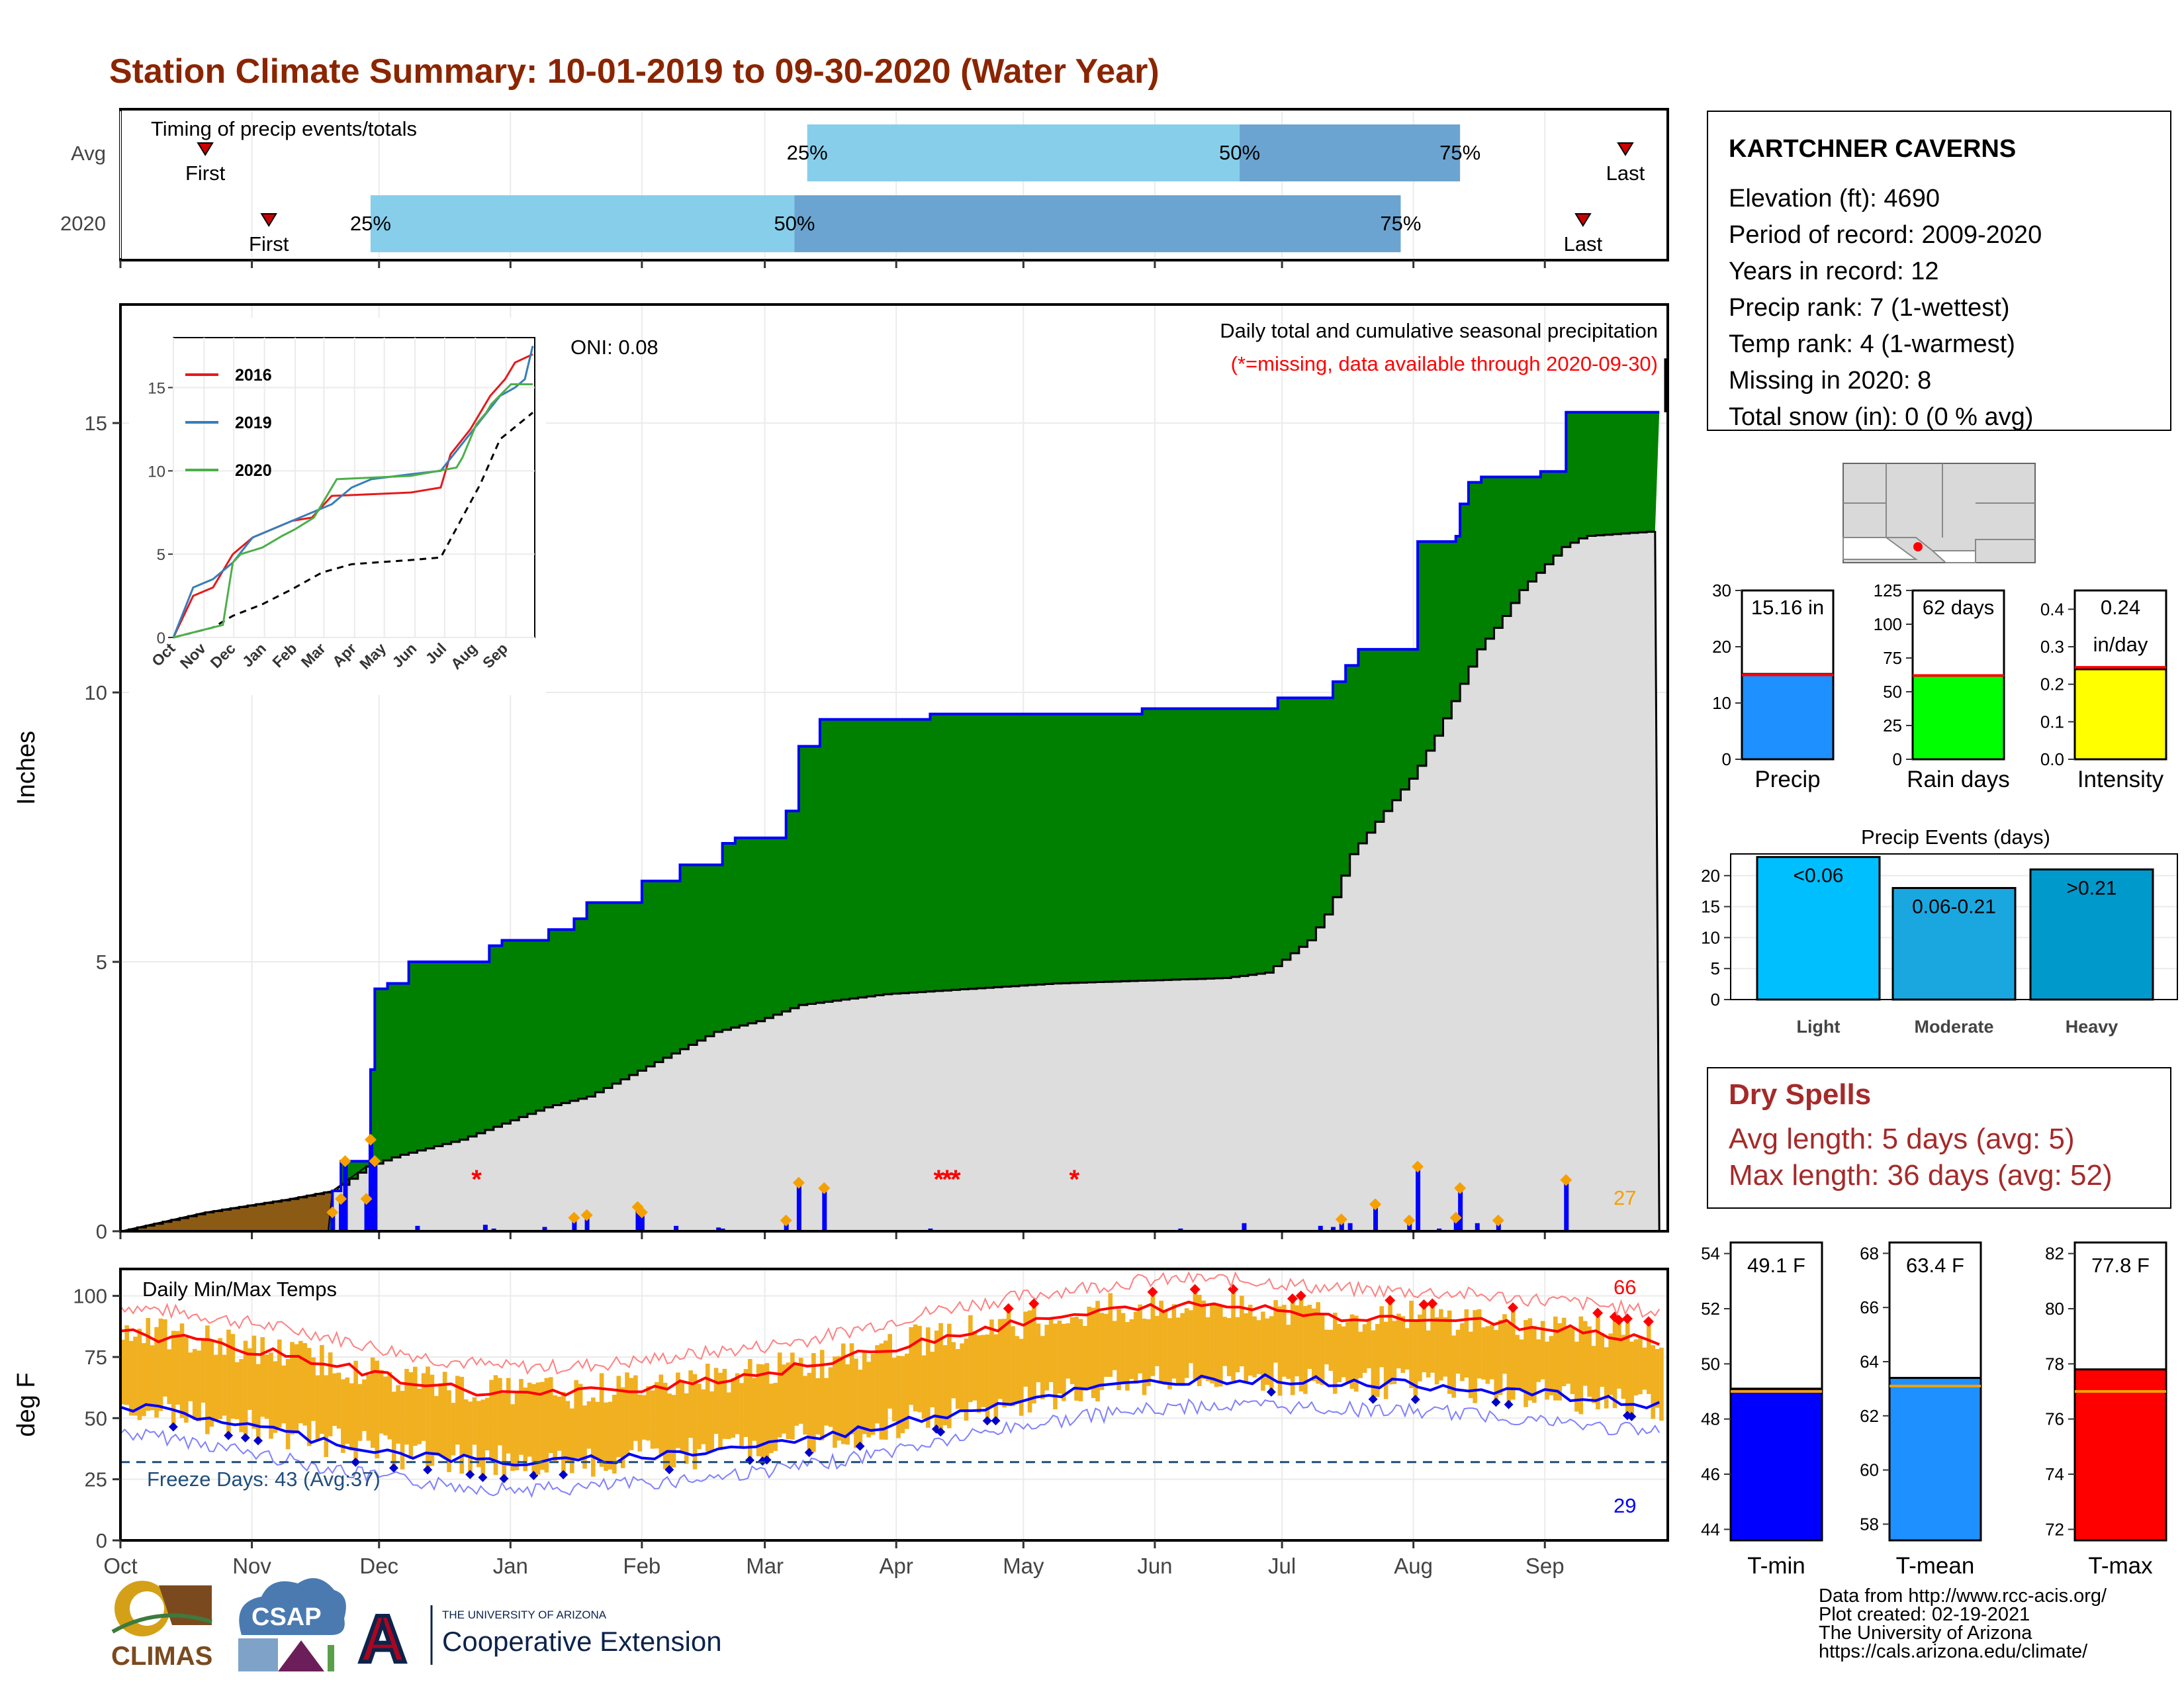 This screenshot has height=1688, width=2184. Describe the element at coordinates (1869, 1524) in the screenshot. I see `temp-bar-tick-label: 58` at that location.